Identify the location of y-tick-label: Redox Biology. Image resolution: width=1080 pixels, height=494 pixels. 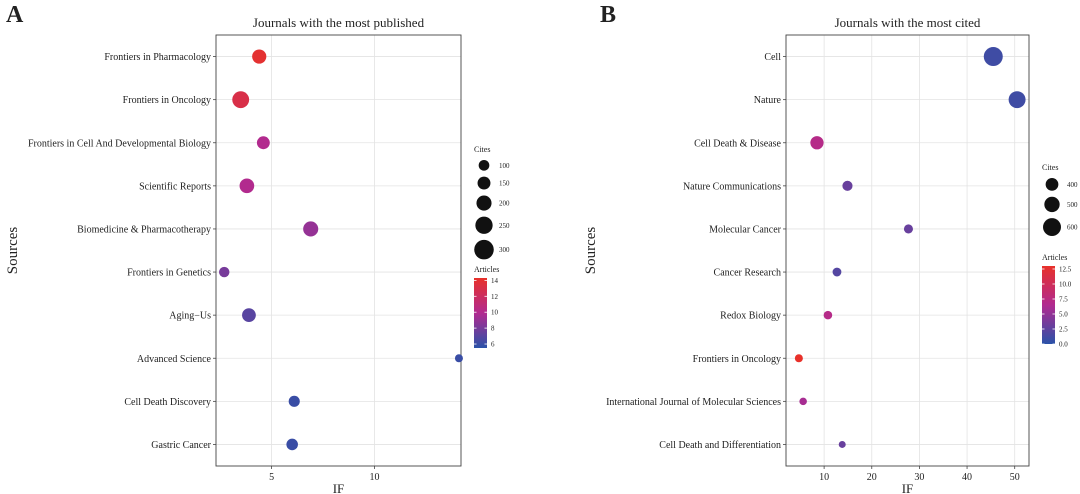
(750, 316).